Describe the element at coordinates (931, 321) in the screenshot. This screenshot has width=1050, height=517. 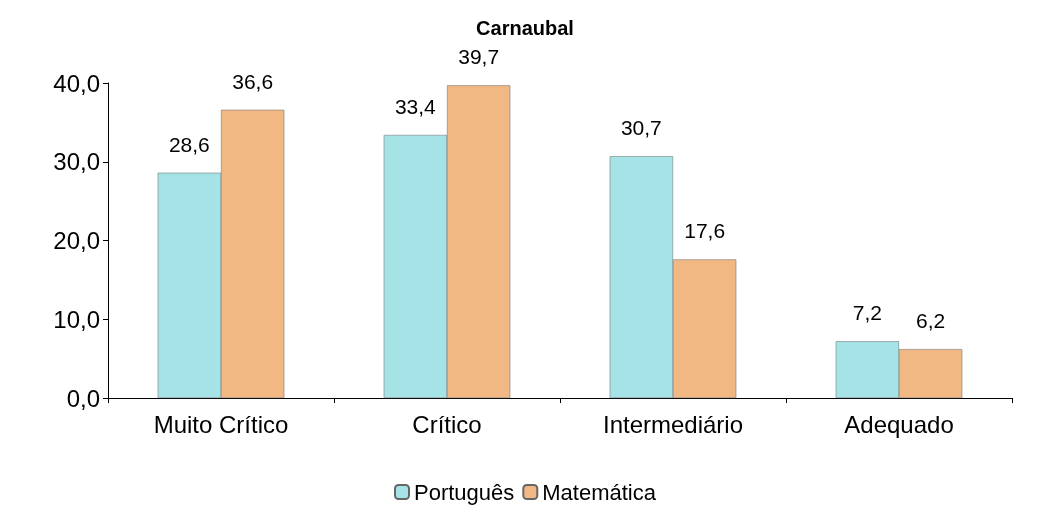
I see `data-label: 6,2` at that location.